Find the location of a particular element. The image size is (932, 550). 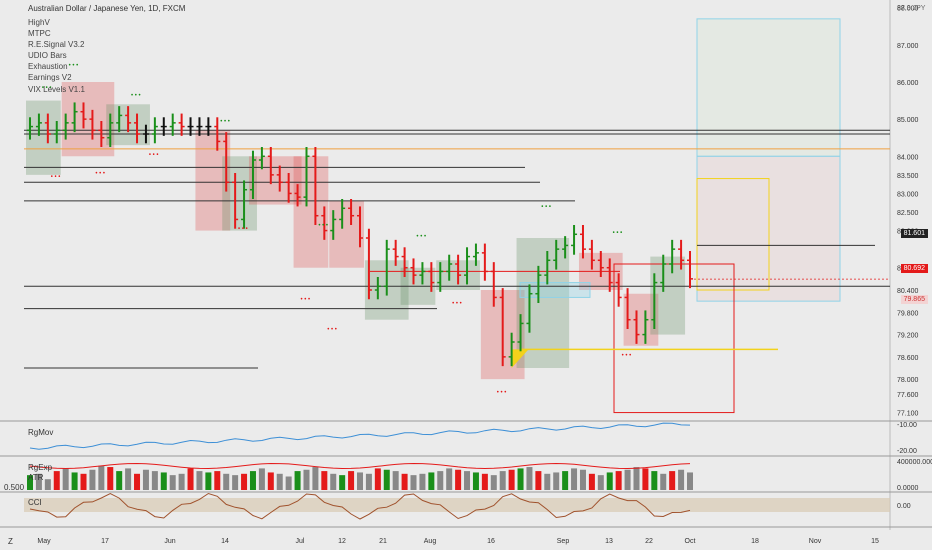

time-axis-label: 18 is located at coordinates (755, 541).